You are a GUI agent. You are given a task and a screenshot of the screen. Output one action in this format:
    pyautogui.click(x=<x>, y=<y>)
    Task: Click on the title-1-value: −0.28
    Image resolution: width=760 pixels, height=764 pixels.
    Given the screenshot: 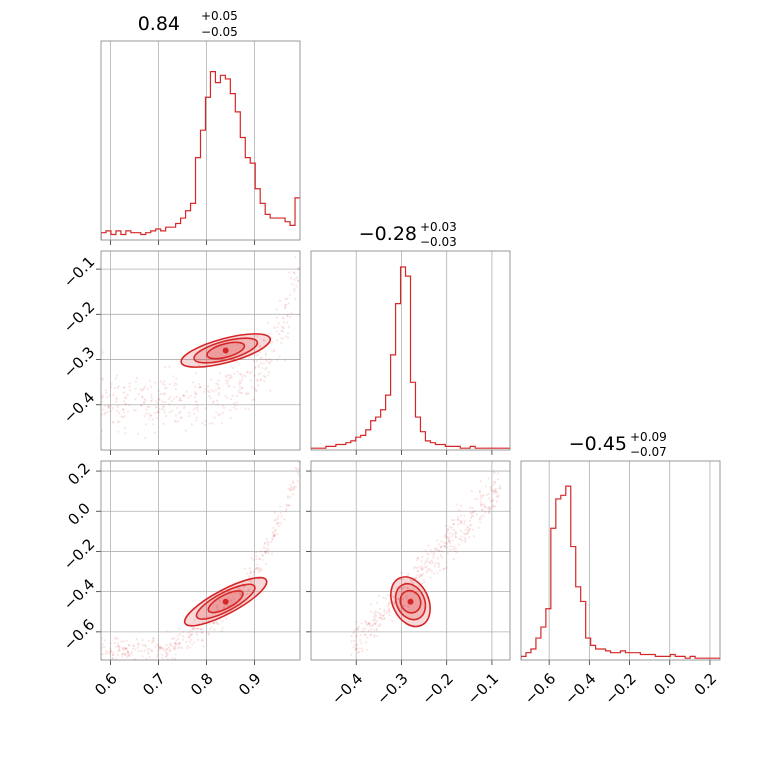 What is the action you would take?
    pyautogui.click(x=388, y=234)
    